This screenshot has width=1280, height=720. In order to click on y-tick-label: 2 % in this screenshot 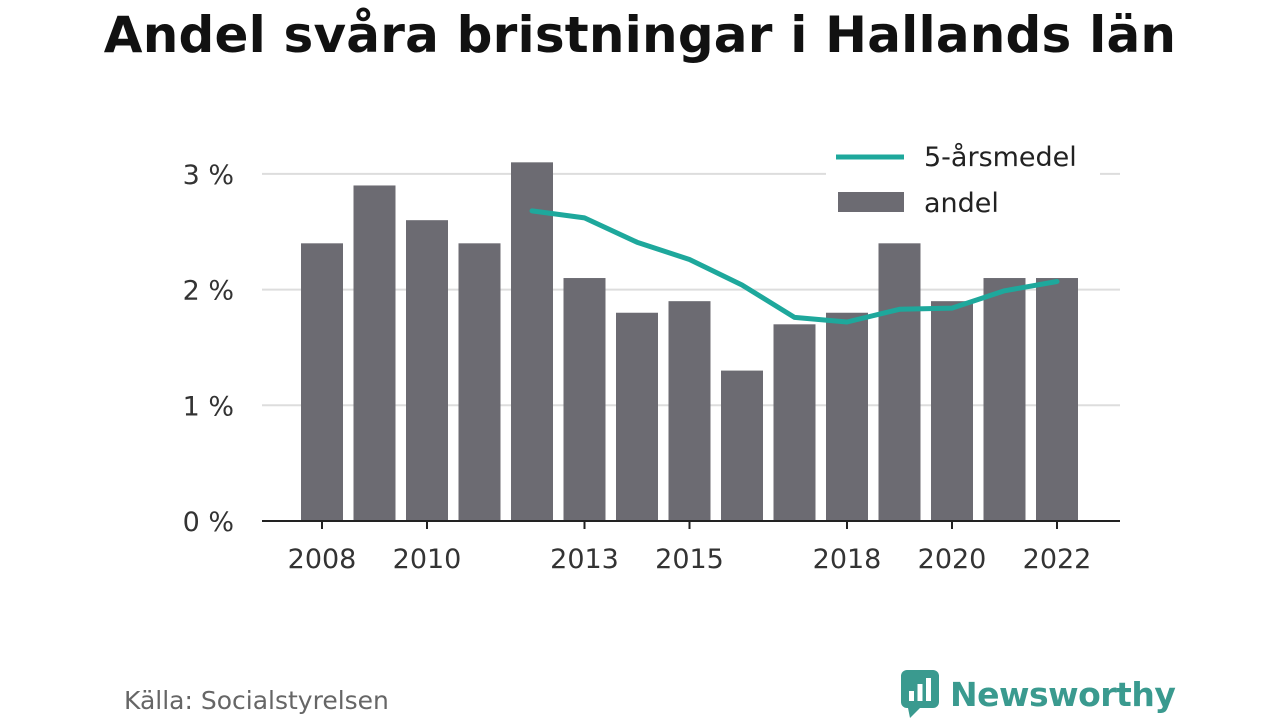, I will do `click(208, 291)`.